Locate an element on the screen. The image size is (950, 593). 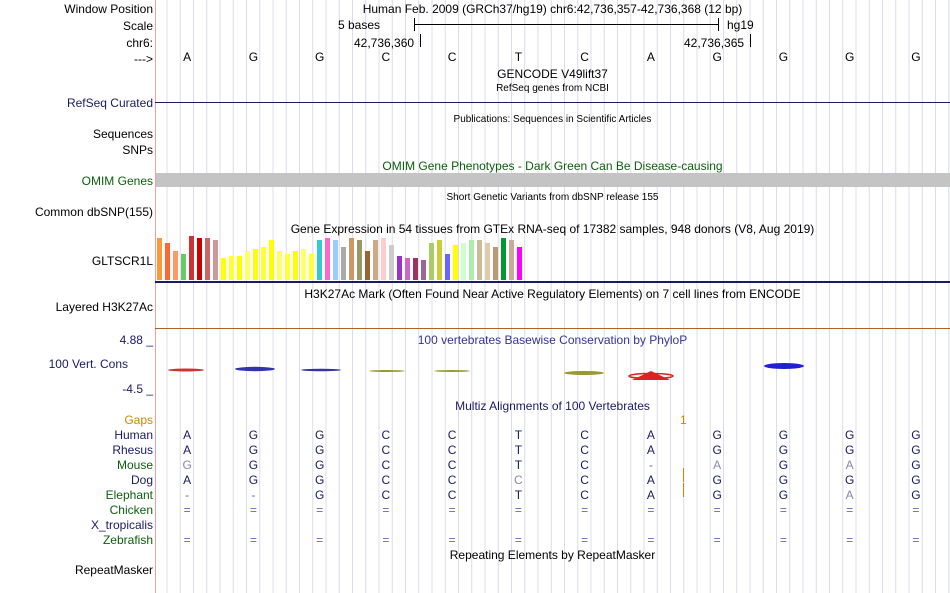
species-label: Dog is located at coordinates (141, 480).